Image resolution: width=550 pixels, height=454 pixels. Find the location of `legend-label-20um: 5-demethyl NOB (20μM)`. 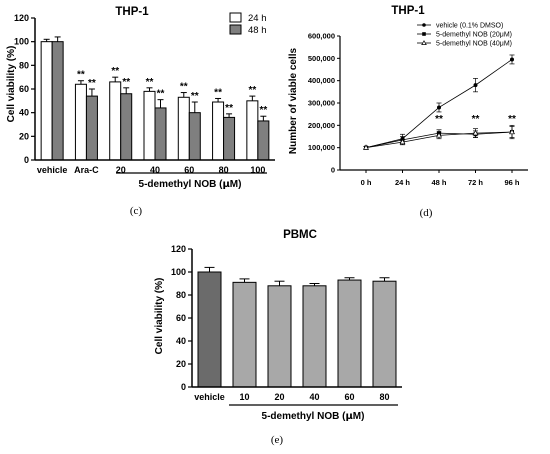

legend-label-20um: 5-demethyl NOB (20μM) is located at coordinates (474, 35).